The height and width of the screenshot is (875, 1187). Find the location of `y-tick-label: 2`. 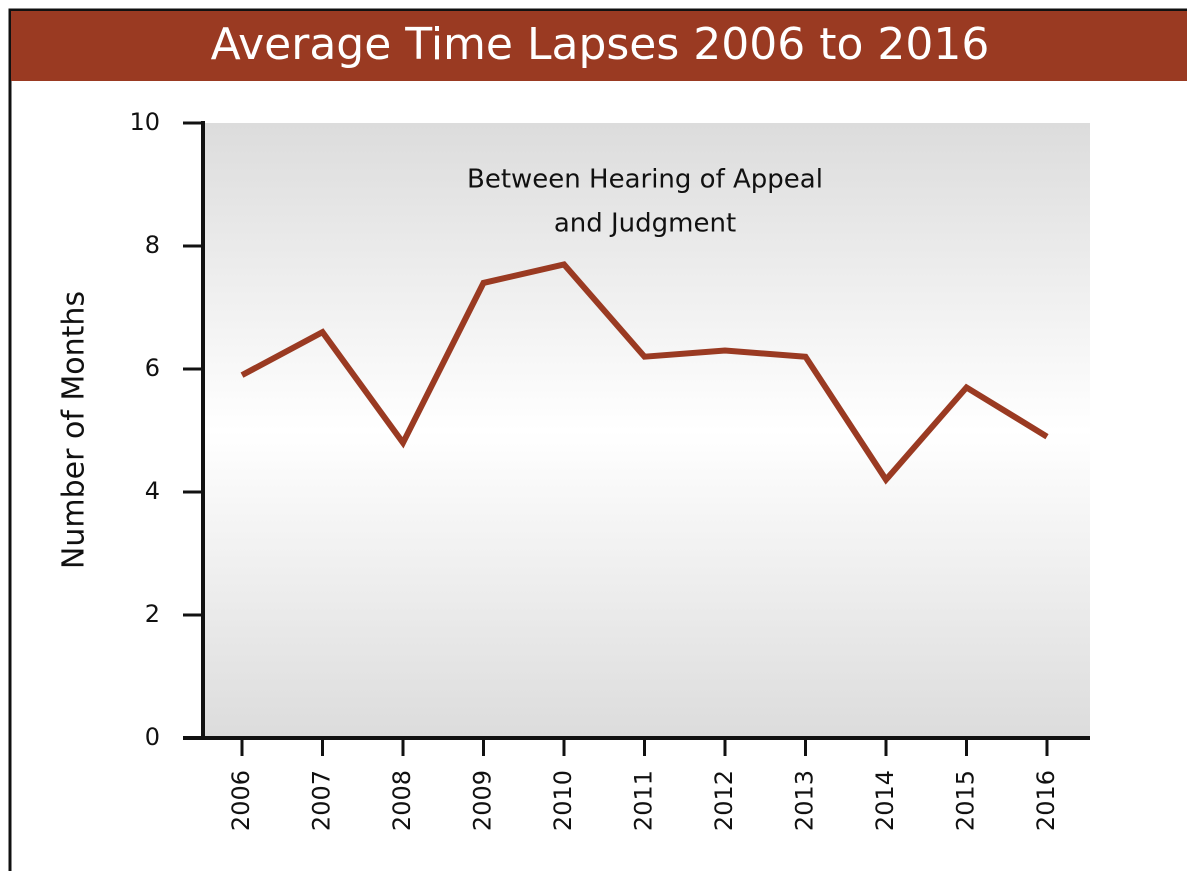

y-tick-label: 2 is located at coordinates (152, 614).